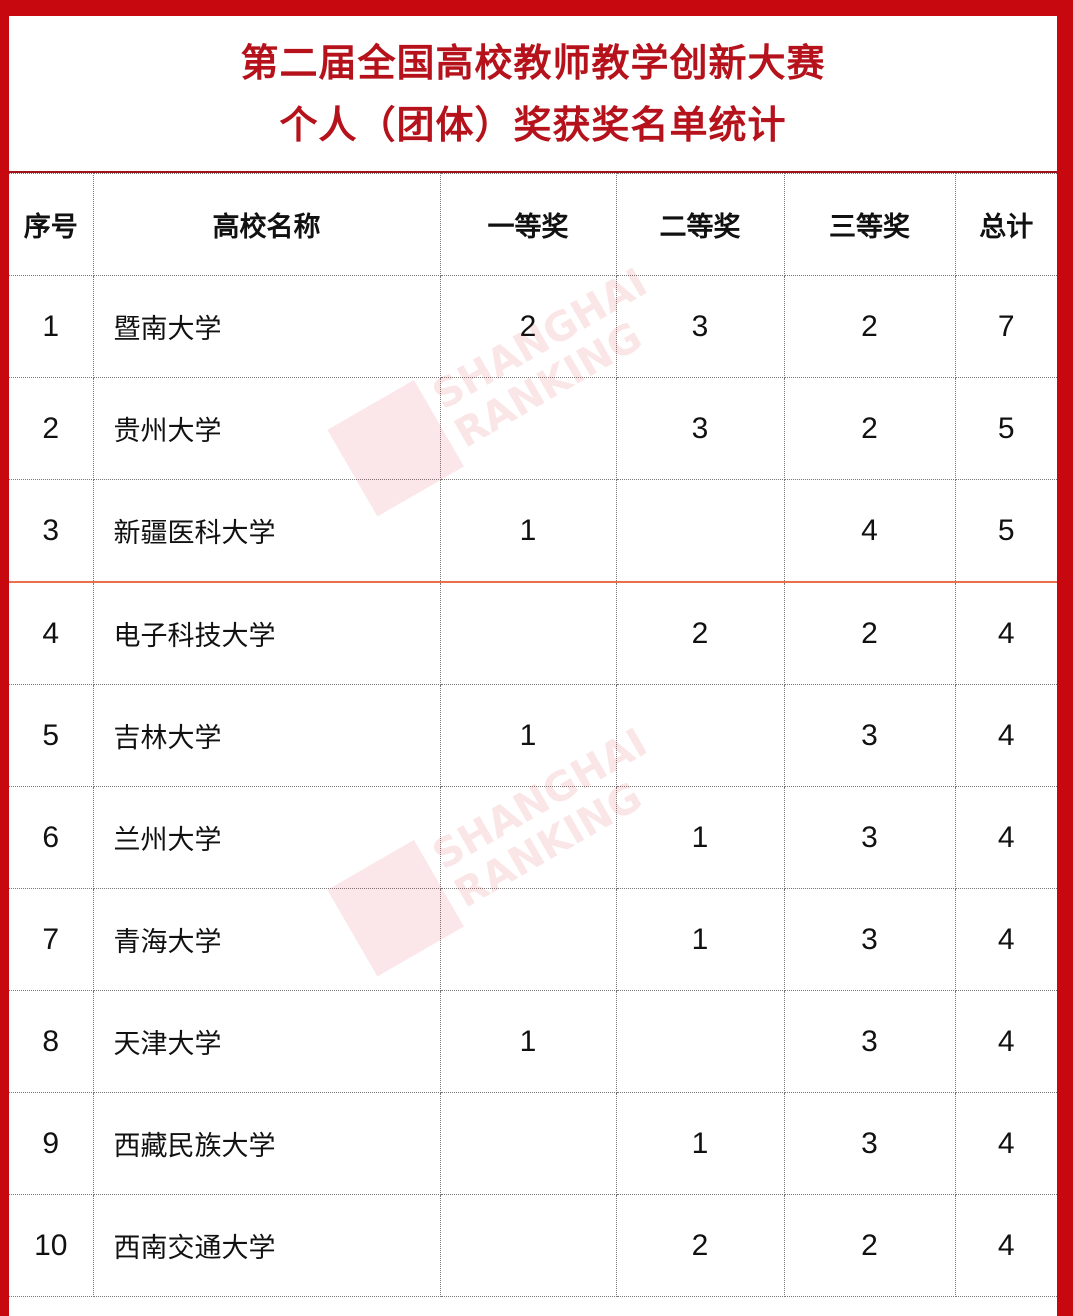  I want to click on cell-col-school: 贵州大学, so click(266, 428).